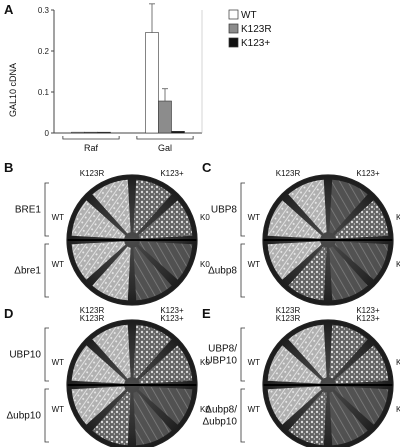  What do you see at coordinates (120, 78) in the screenshot?
I see `plot-area: 0 0.1 0.2 0.3 Raf Gal` at bounding box center [120, 78].